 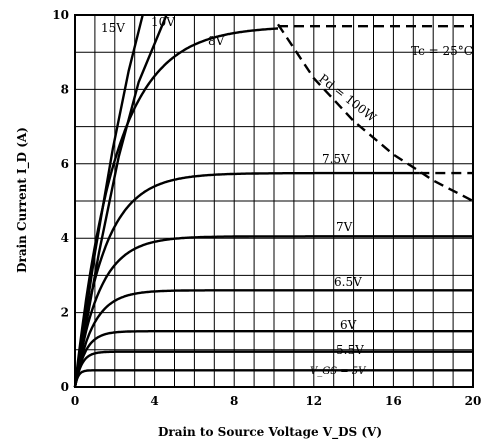 What do you see at coordinates (393, 401) in the screenshot?
I see `x-tick-label: 16` at bounding box center [393, 401].